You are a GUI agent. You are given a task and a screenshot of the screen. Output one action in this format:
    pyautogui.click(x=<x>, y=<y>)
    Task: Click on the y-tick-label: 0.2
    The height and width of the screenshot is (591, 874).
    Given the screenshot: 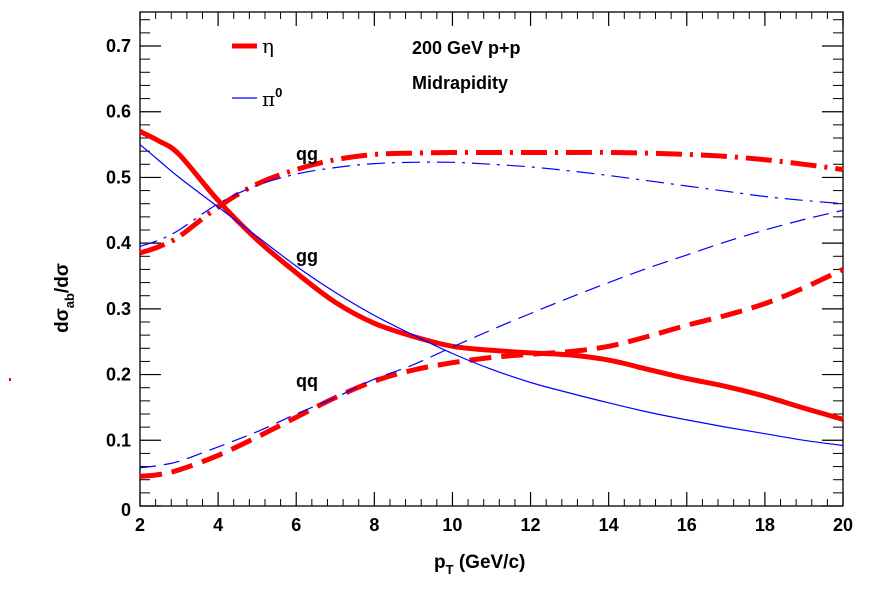 What is the action you would take?
    pyautogui.click(x=118, y=375)
    